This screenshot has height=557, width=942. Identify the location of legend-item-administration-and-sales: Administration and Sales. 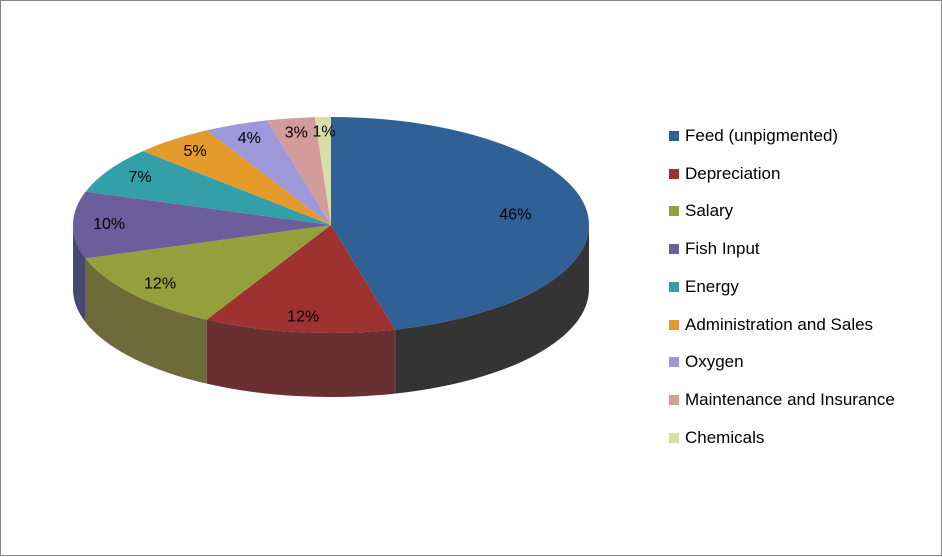
(782, 325).